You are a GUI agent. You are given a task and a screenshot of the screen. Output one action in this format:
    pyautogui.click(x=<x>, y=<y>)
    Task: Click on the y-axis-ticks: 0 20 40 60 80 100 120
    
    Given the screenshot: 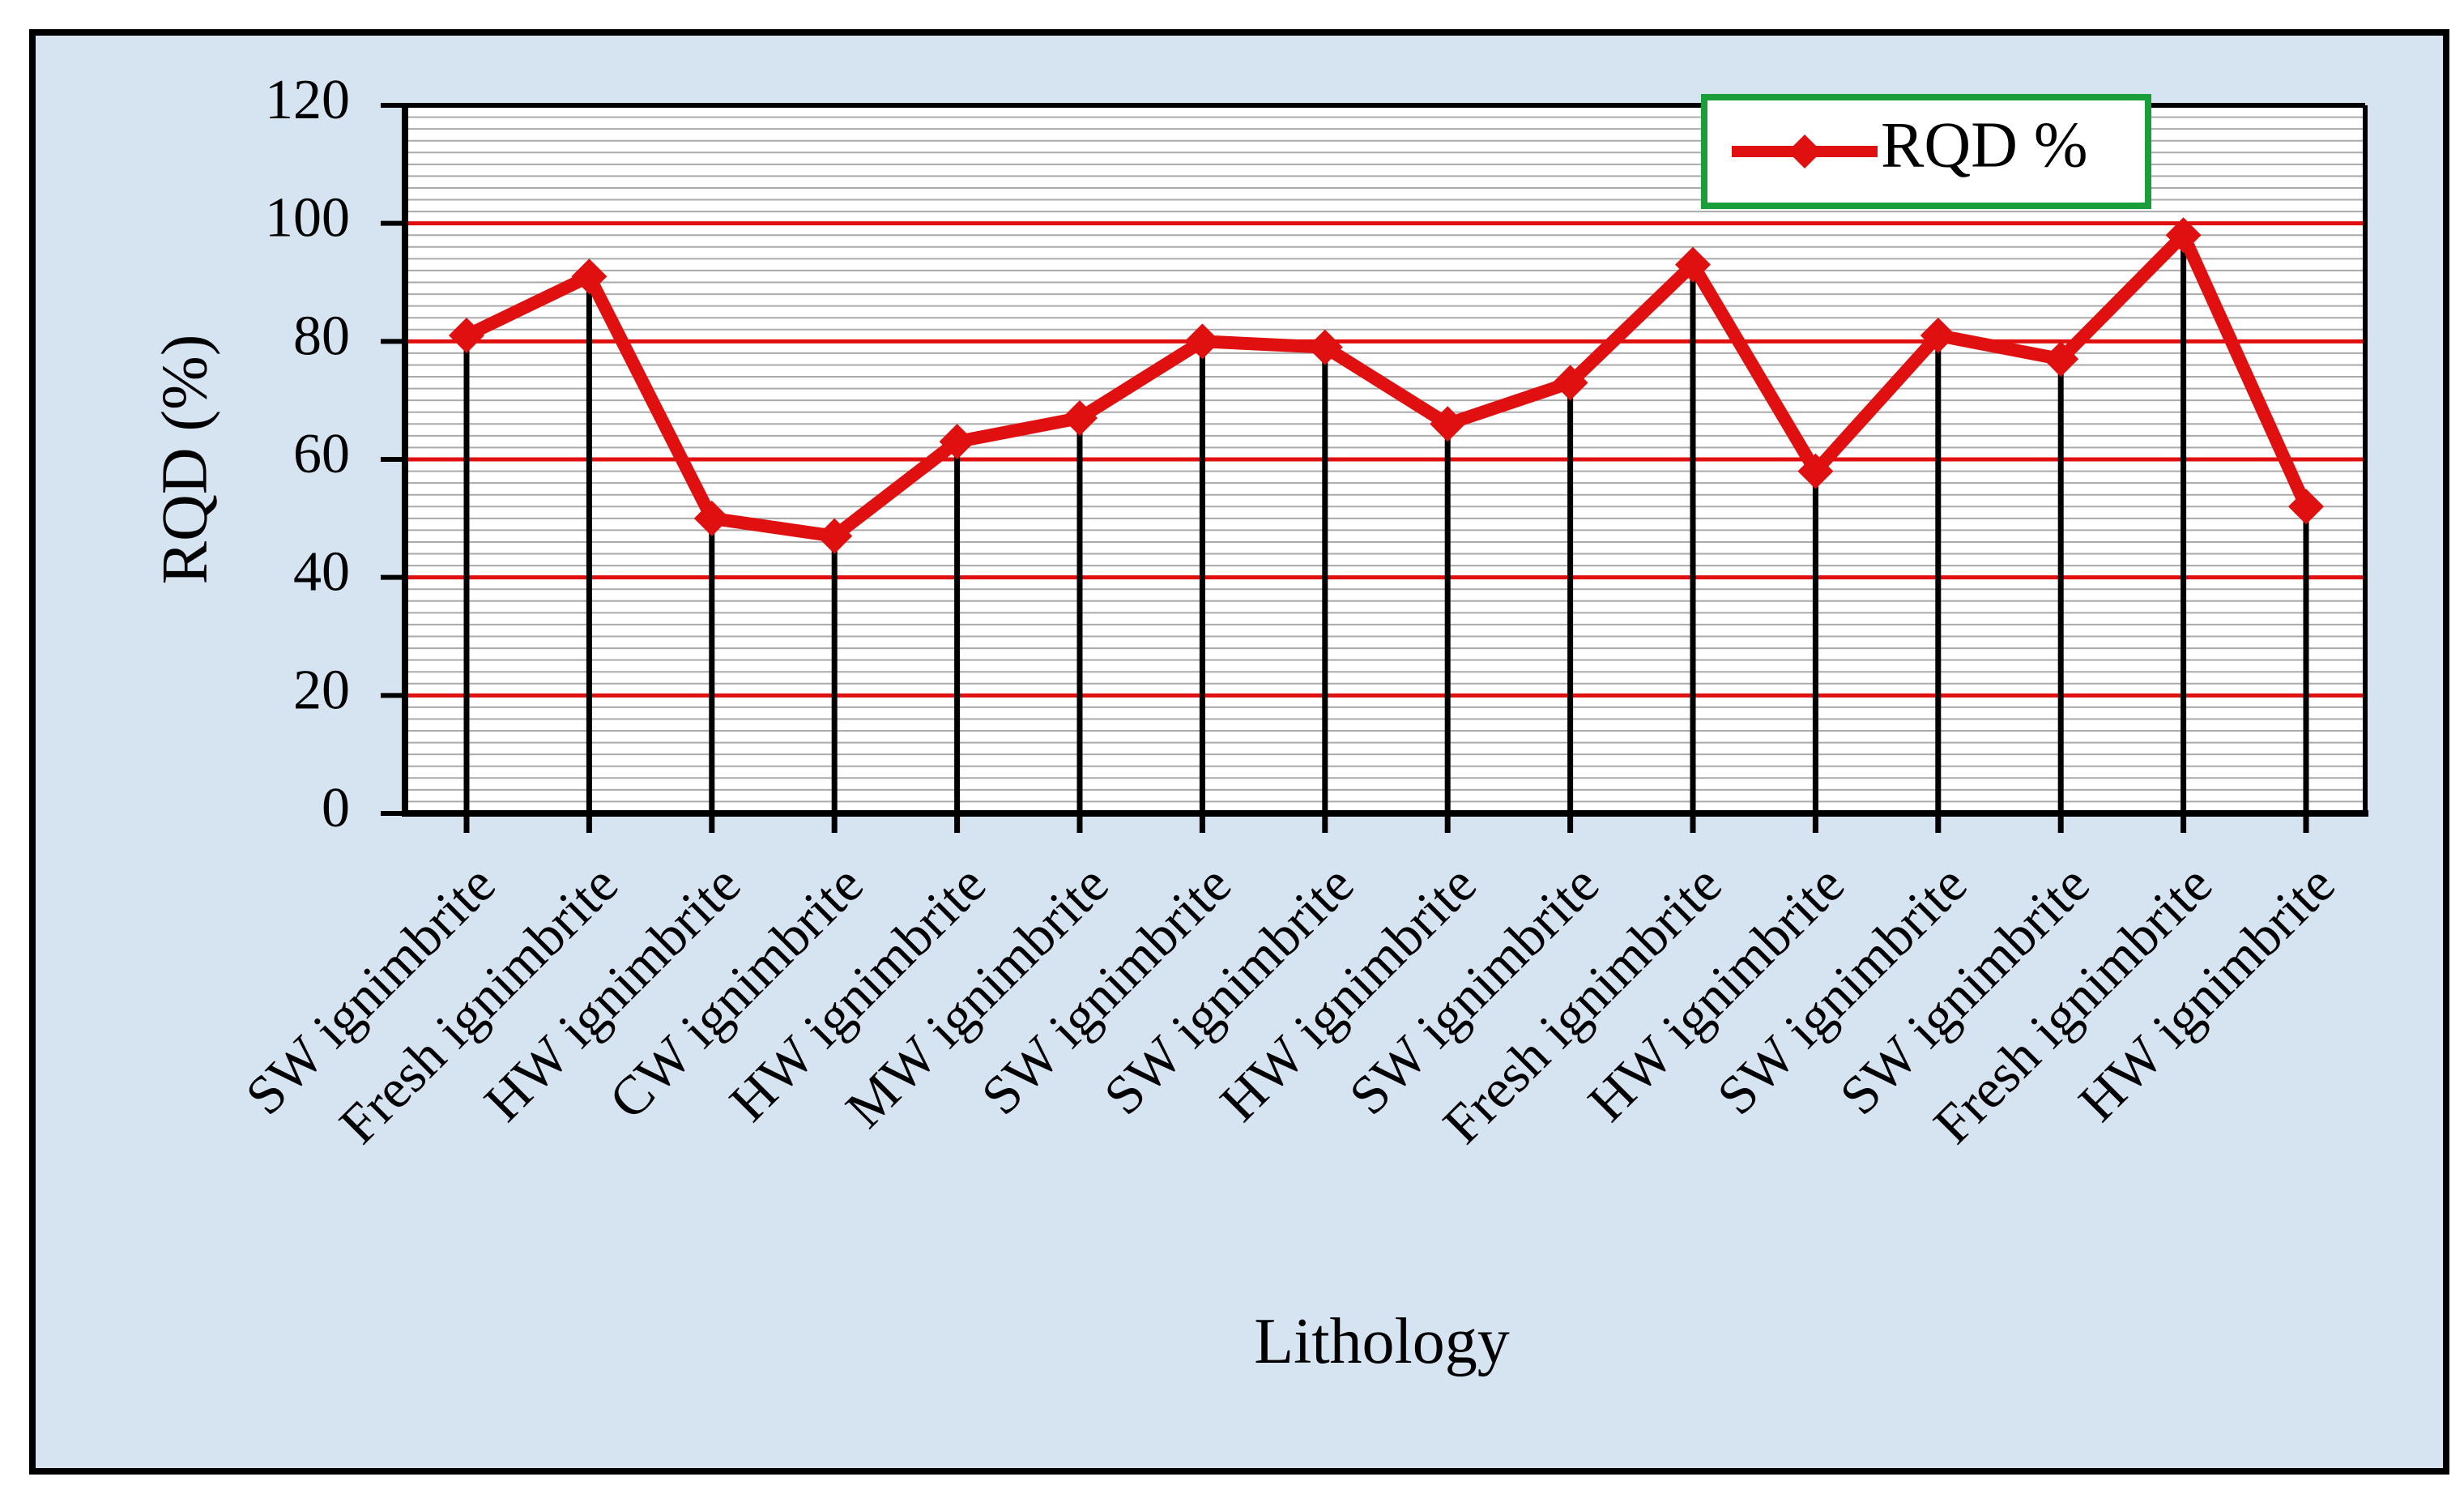 What is the action you would take?
    pyautogui.click(x=335, y=454)
    